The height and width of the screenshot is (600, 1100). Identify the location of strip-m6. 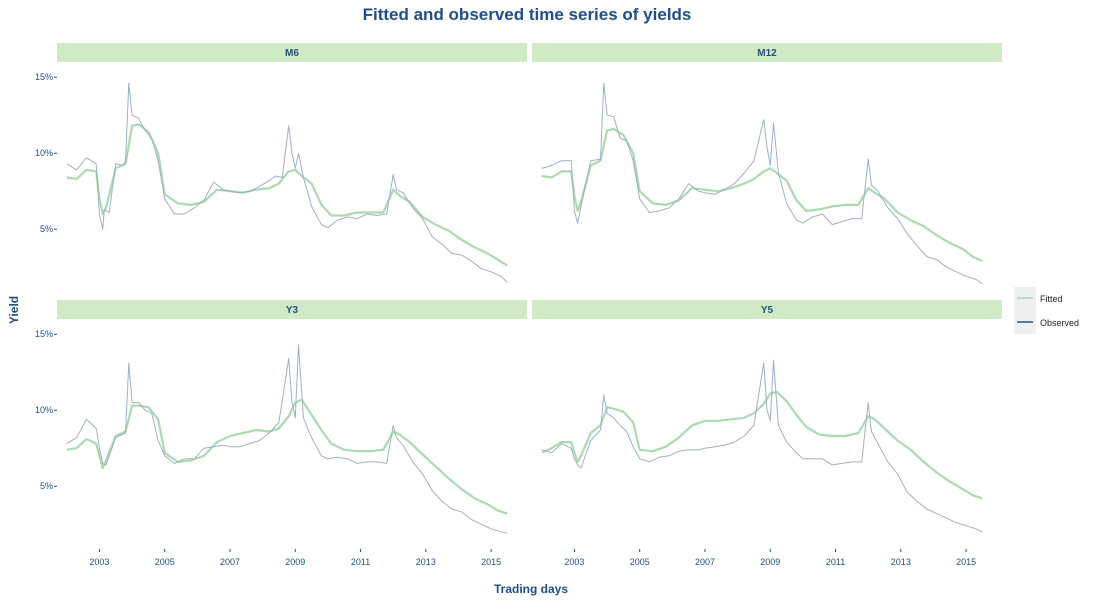
(292, 52).